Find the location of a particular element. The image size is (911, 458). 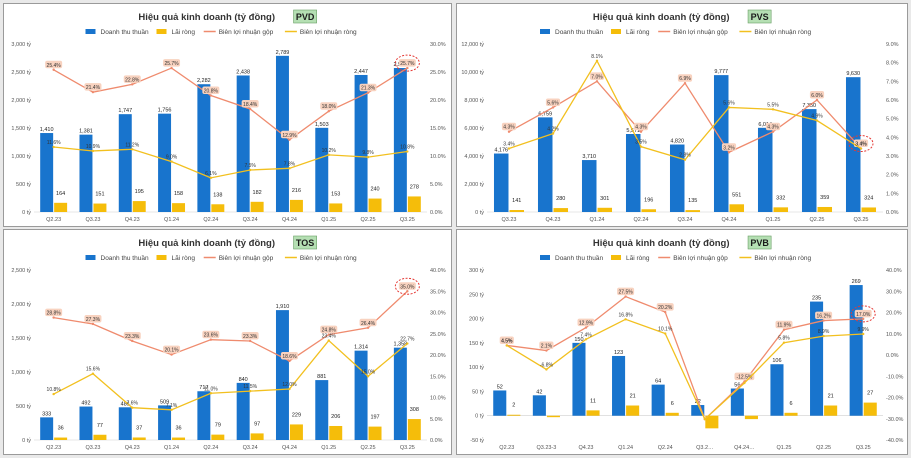

net-margin-label: 3.5% is located at coordinates (641, 143).